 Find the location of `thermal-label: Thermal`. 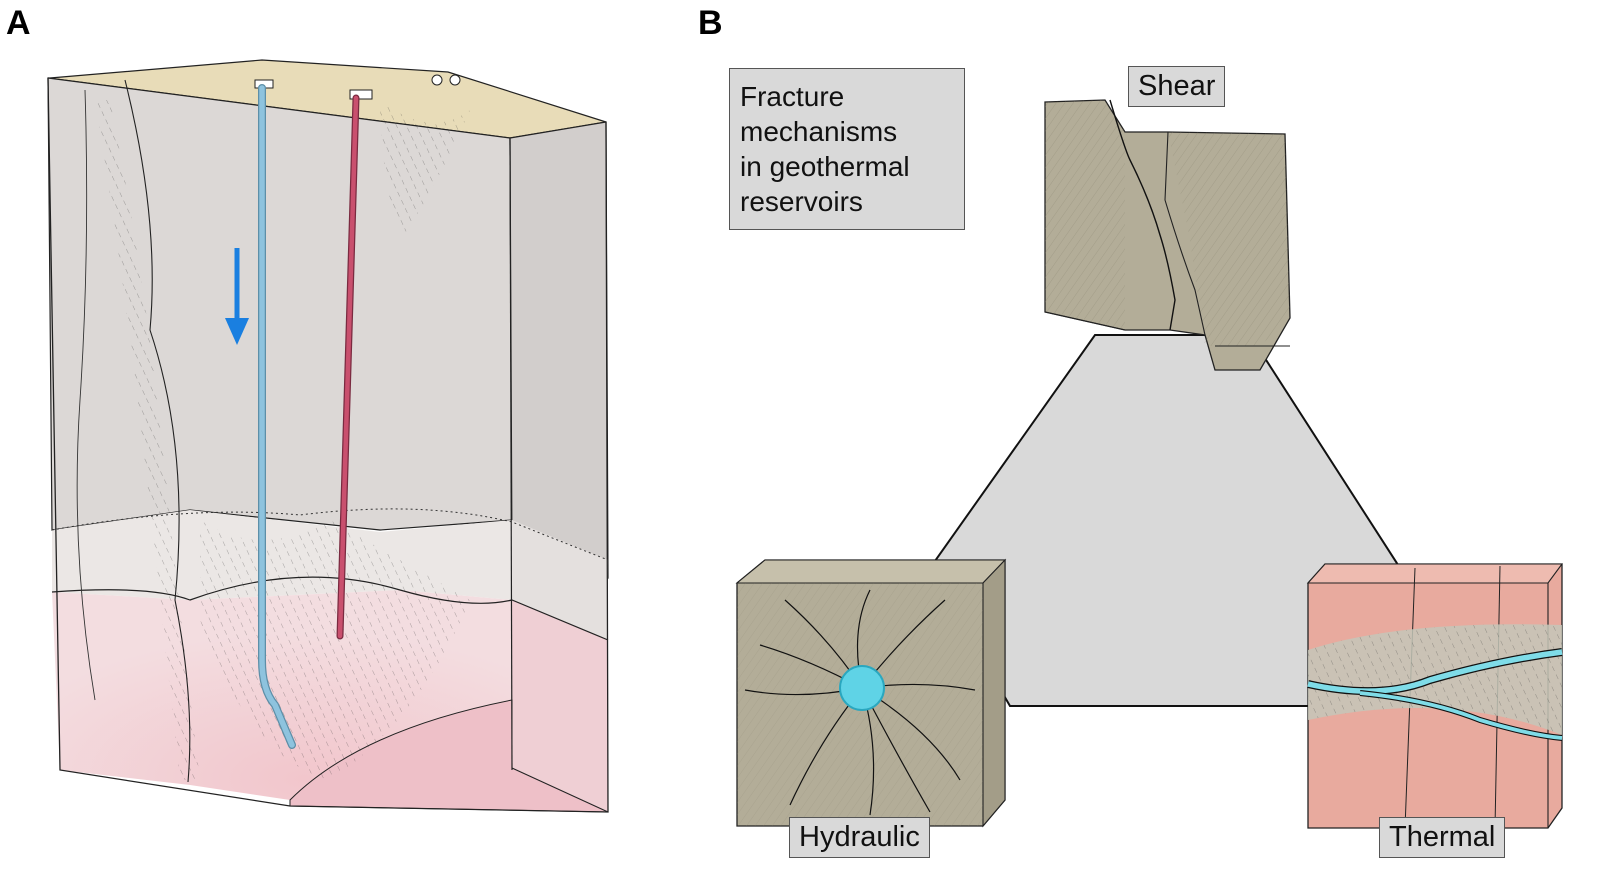

thermal-label: Thermal is located at coordinates (1442, 837).